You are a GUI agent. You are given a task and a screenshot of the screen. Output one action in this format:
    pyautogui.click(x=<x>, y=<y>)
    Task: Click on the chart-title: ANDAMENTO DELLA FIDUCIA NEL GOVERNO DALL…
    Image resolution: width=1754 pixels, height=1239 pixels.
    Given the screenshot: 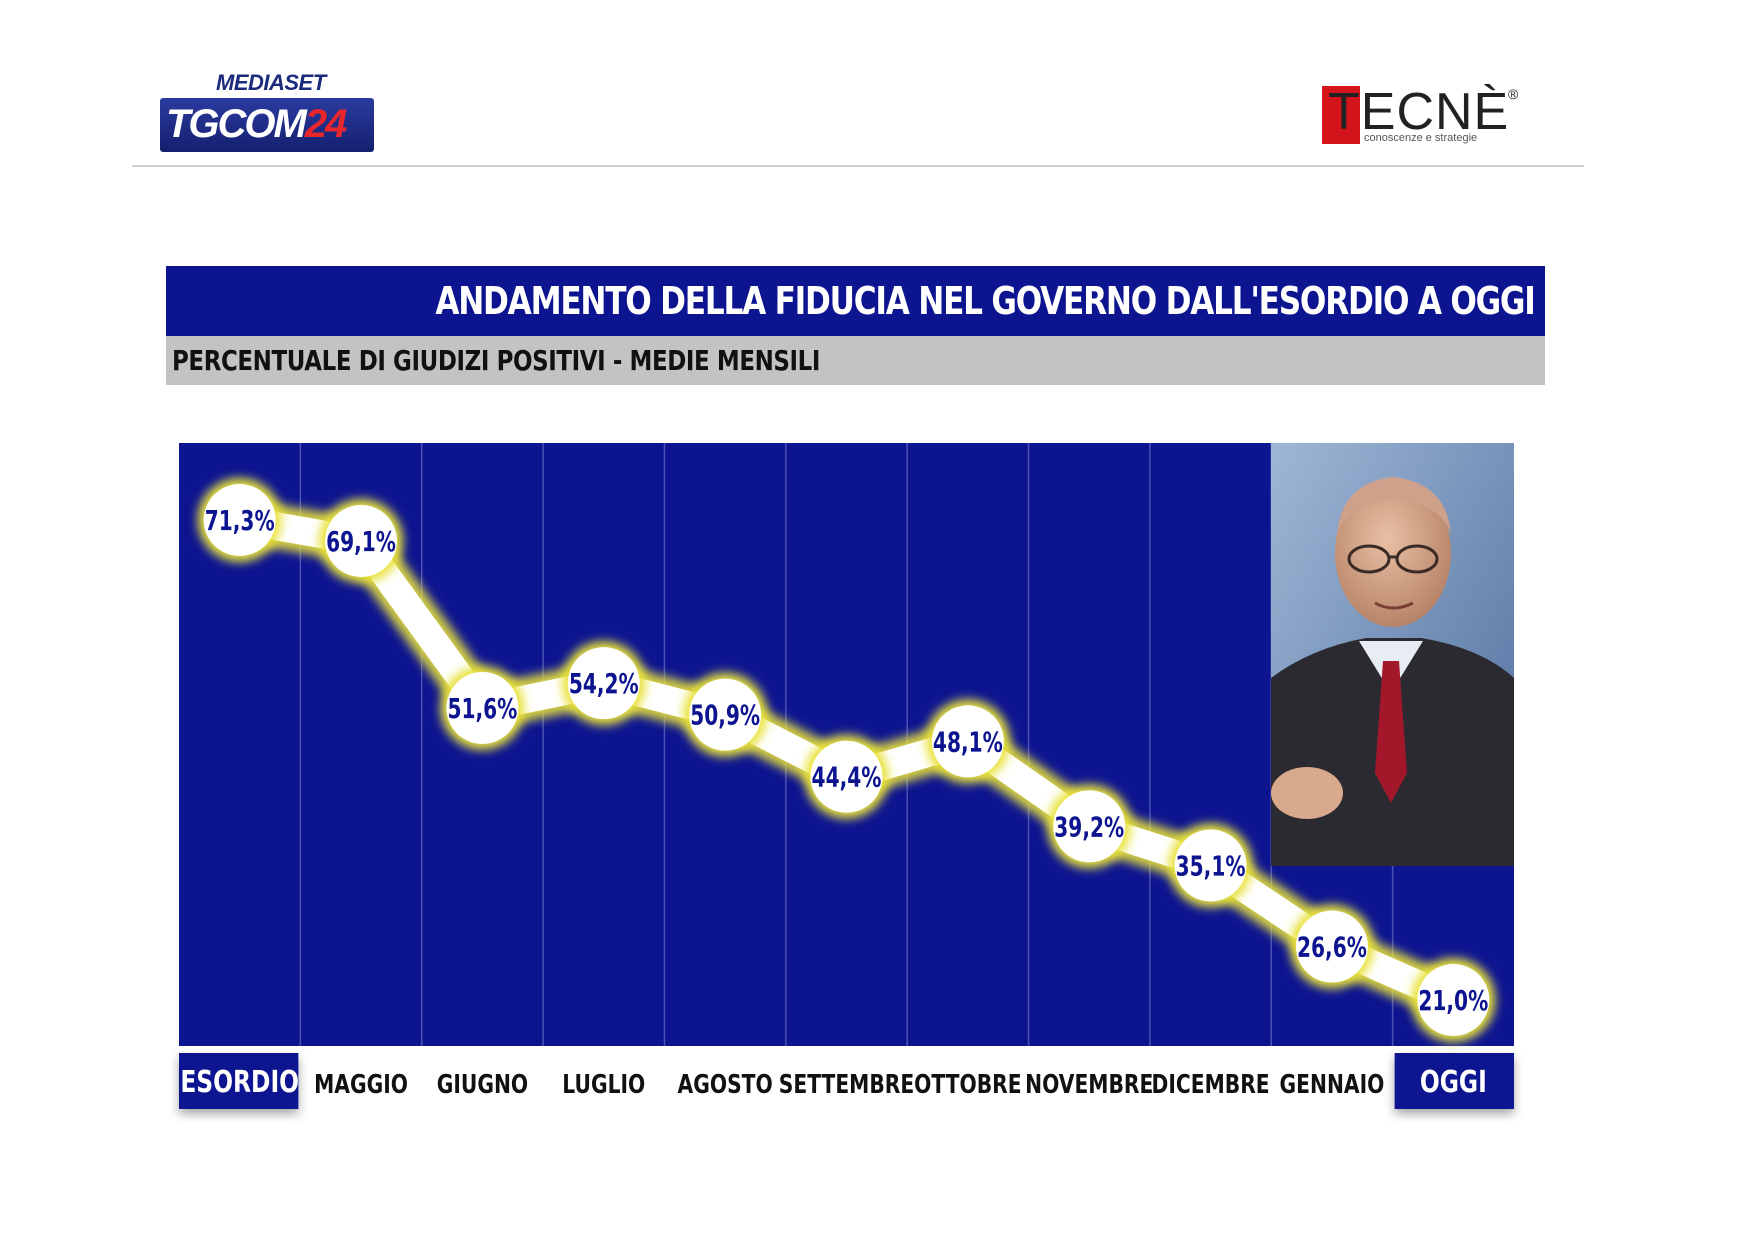 What is the action you would take?
    pyautogui.click(x=986, y=301)
    